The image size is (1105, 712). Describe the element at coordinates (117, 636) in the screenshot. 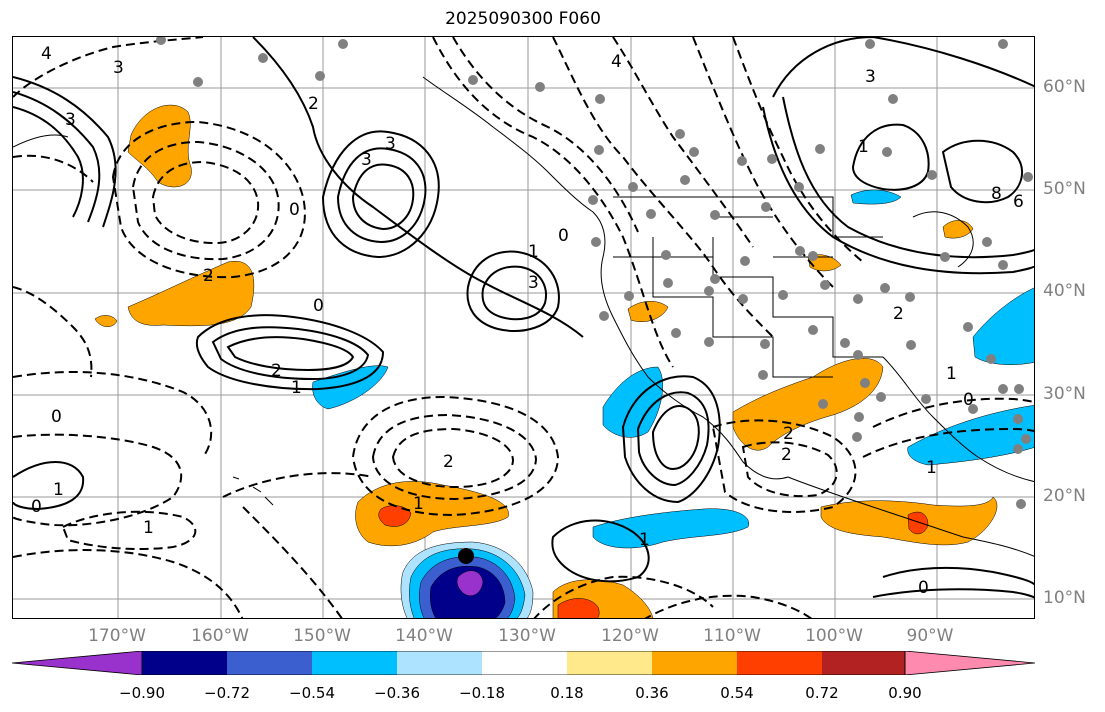

I see `lon-label-170w: 170°W` at that location.